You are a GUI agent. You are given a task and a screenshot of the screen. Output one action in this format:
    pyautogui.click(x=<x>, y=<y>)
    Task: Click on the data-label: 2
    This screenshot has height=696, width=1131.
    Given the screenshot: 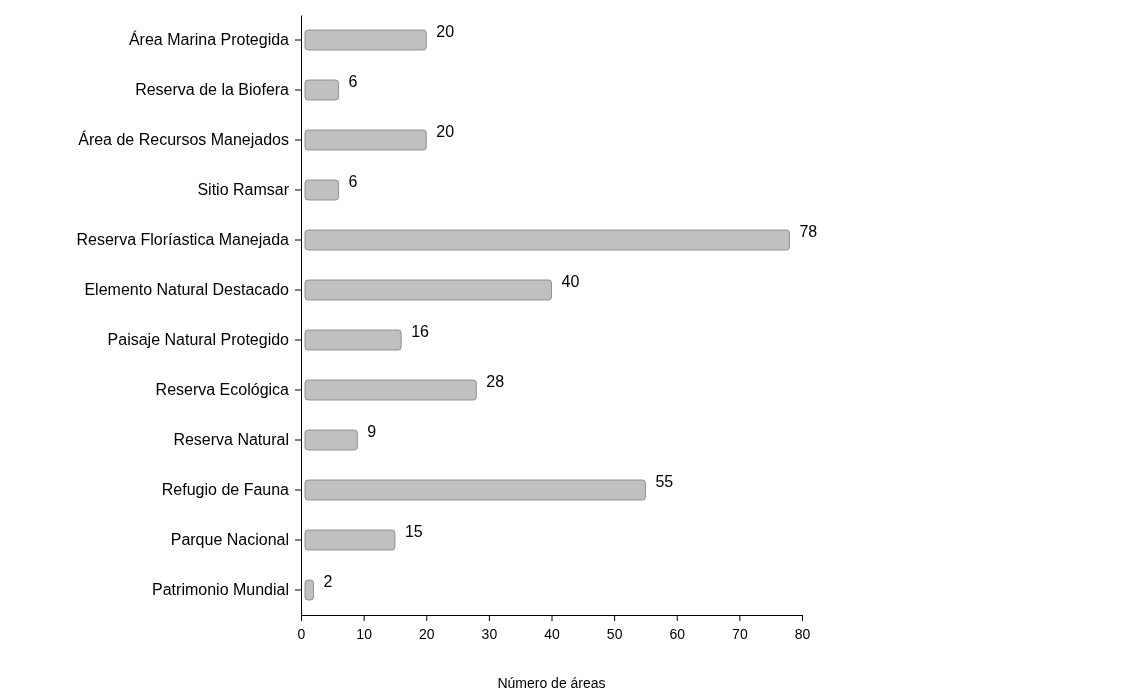 What is the action you would take?
    pyautogui.click(x=328, y=581)
    